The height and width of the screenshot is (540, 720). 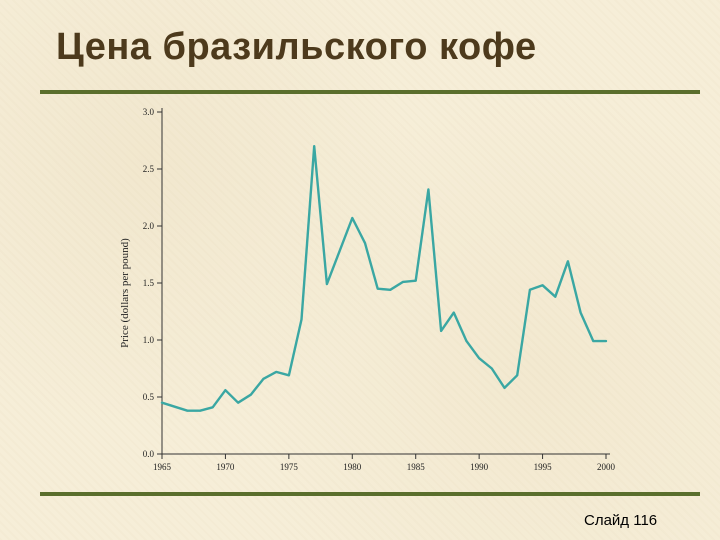 What do you see at coordinates (149, 454) in the screenshot?
I see `y-tick-label: 0.0` at bounding box center [149, 454].